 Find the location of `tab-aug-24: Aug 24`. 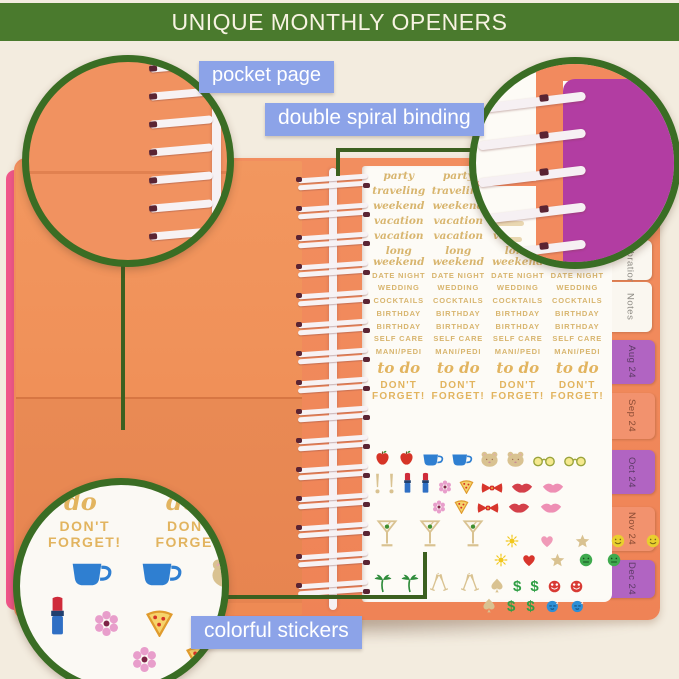

tab-aug-24: Aug 24 is located at coordinates (631, 362).